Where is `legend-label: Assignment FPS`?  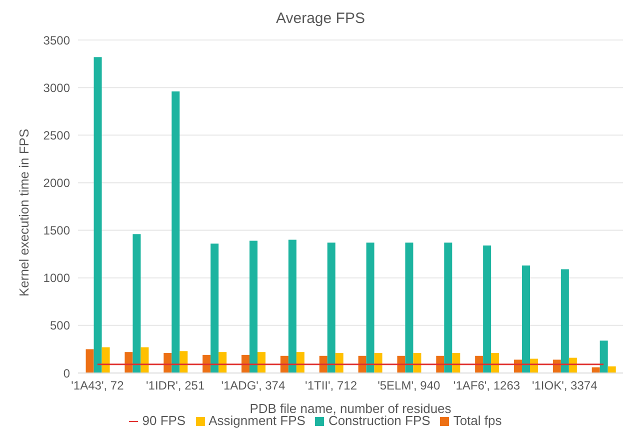
legend-label: Assignment FPS is located at coordinates (257, 420).